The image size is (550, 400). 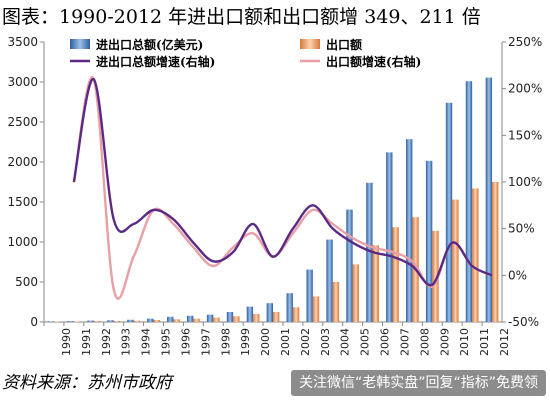 I want to click on x-tick-label: 1991, so click(x=86, y=342).